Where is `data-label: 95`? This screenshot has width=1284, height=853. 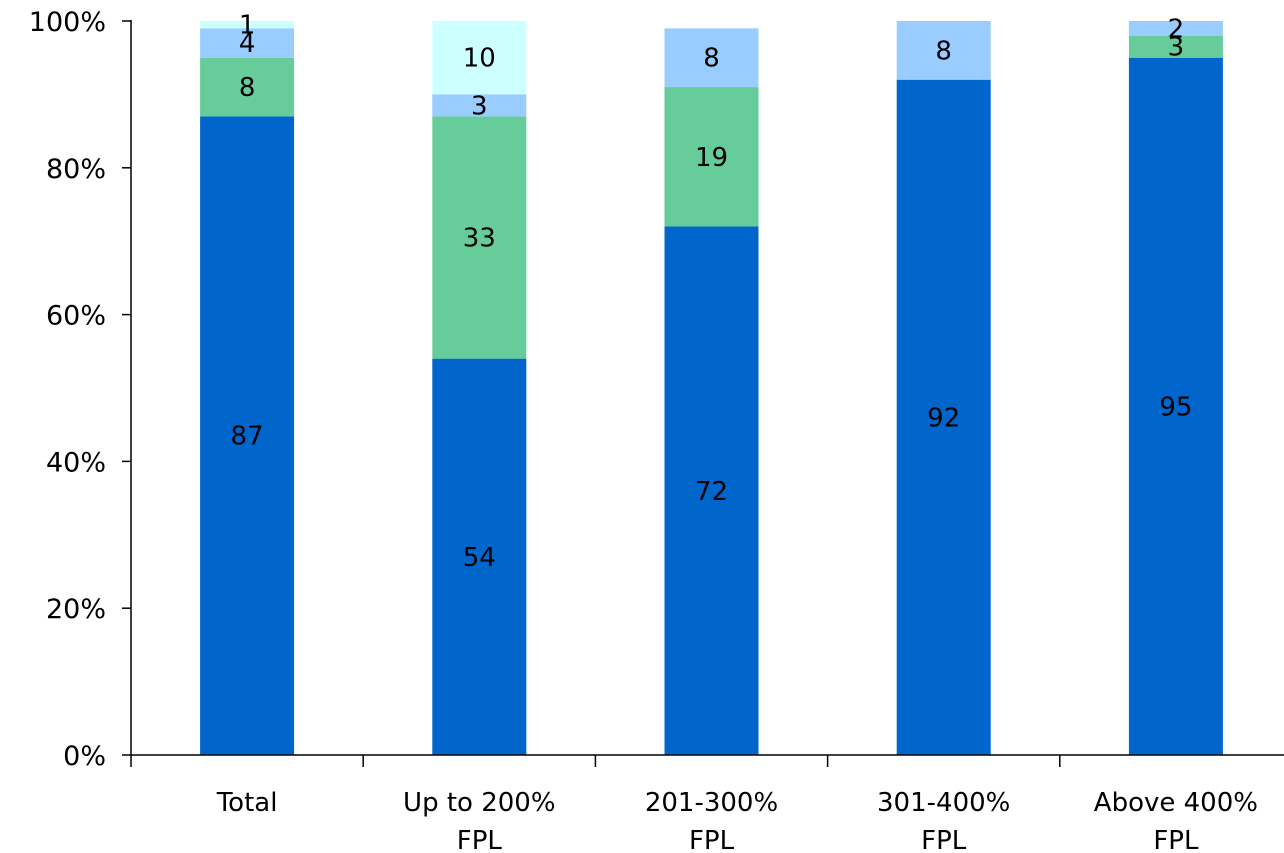 data-label: 95 is located at coordinates (1175, 407).